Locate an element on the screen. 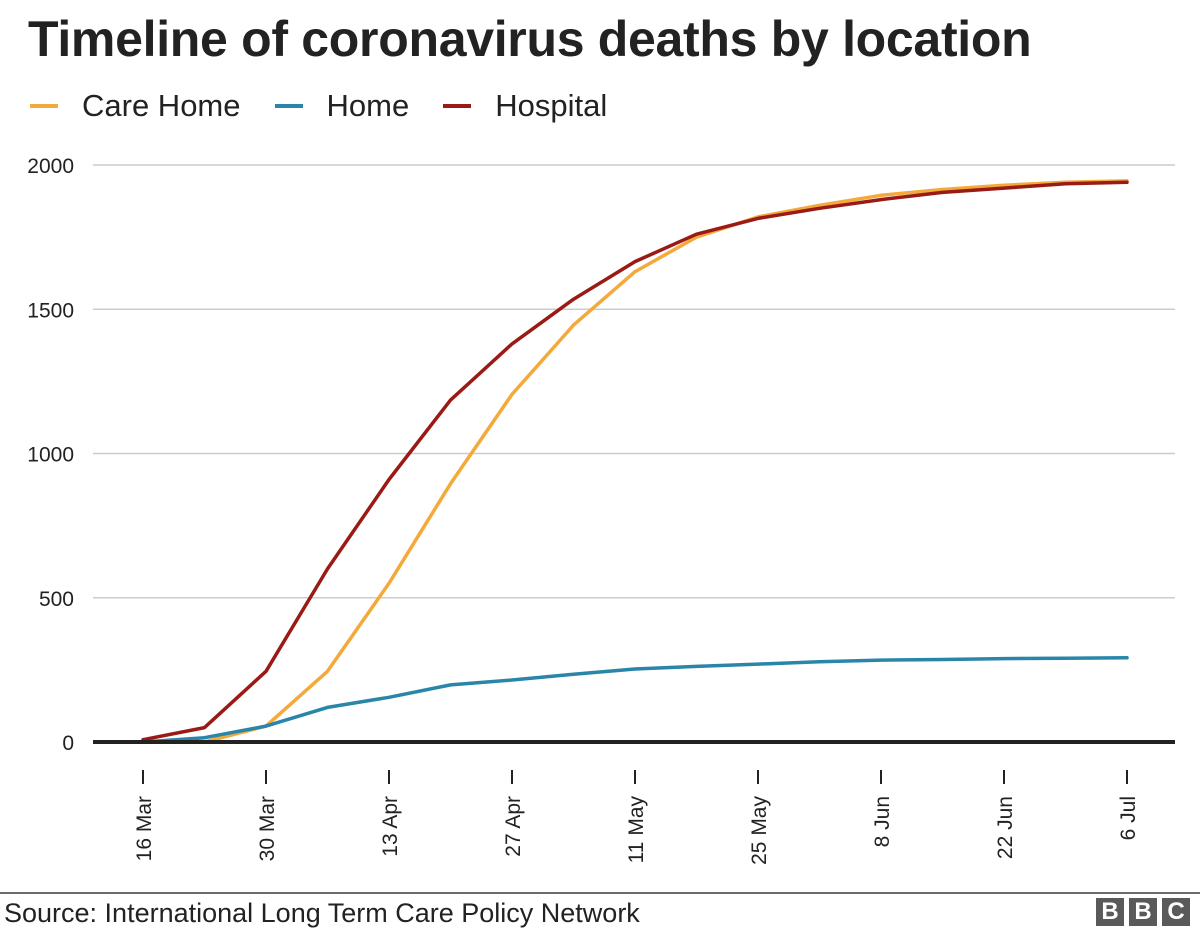 This screenshot has width=1200, height=930. x-tick-label: 8 Jun is located at coordinates (882, 821).